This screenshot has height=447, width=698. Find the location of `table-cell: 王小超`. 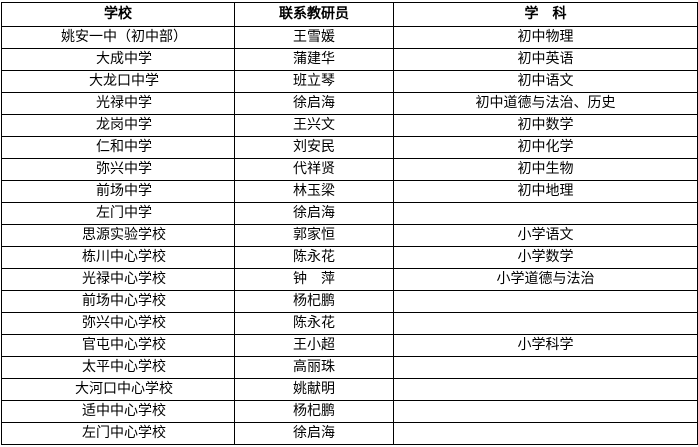

table-cell: 王小超 is located at coordinates (314, 345).